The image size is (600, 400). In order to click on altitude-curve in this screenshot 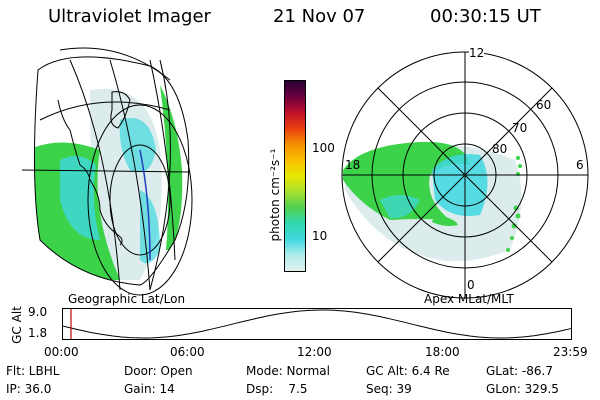, I will do `click(317, 324)`.